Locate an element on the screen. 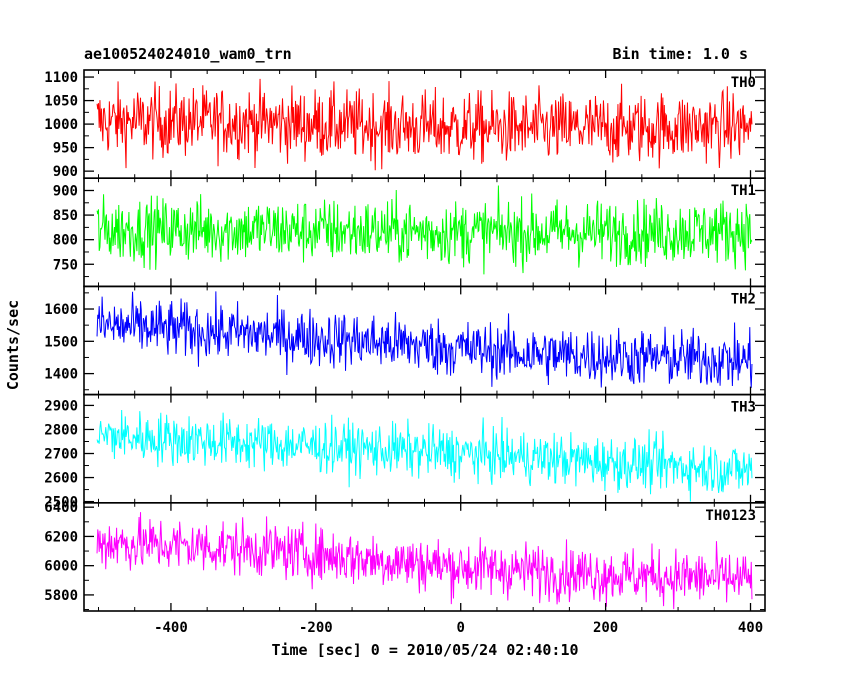 The height and width of the screenshot is (680, 850). bin-time-label: Bin time: 1.0 s is located at coordinates (680, 54).